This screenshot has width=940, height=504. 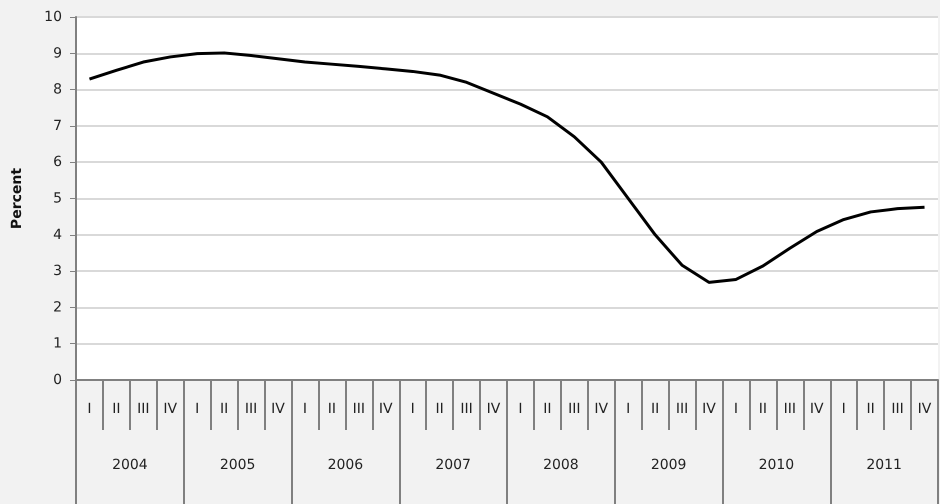 I want to click on y-tick-label: 10, so click(x=53, y=17).